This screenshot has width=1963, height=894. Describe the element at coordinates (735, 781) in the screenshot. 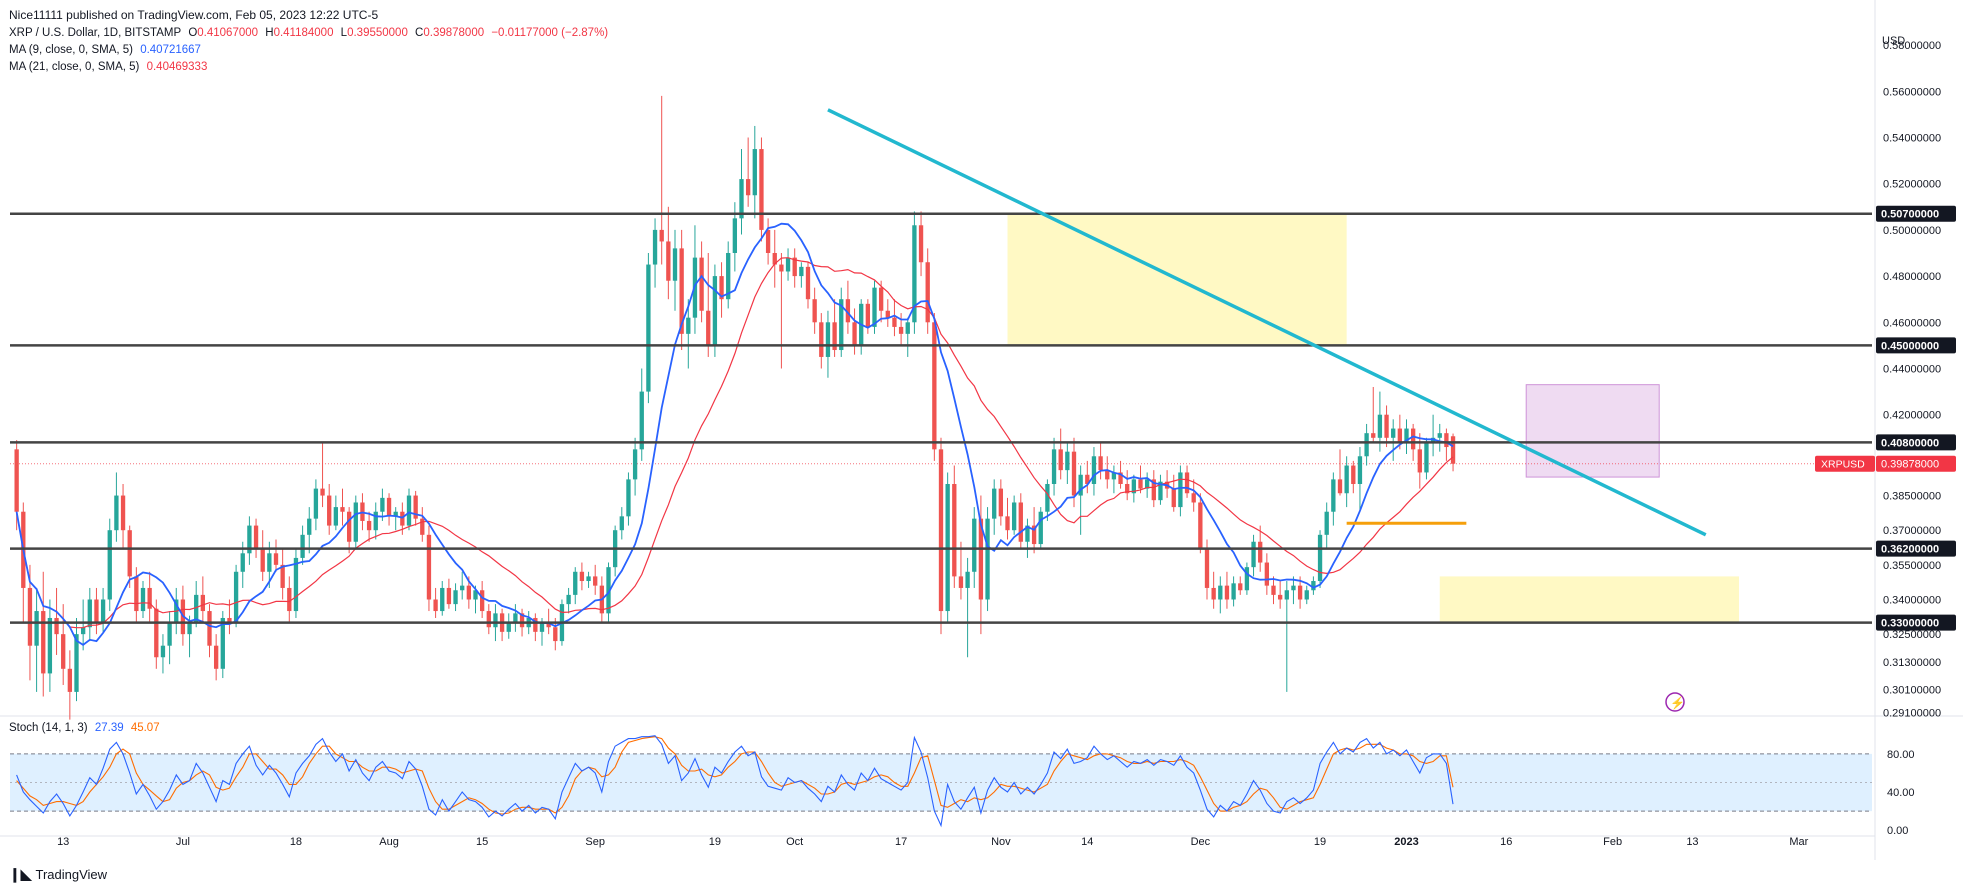

I see `stoch-k-line` at that location.